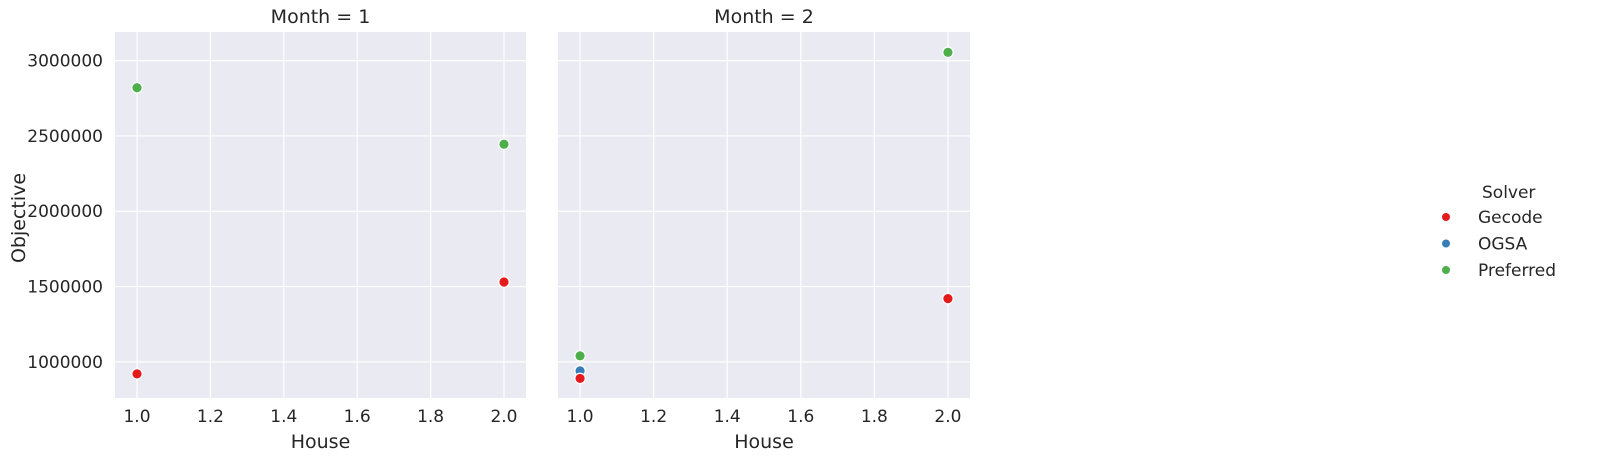 Image resolution: width=1619 pixels, height=476 pixels. Describe the element at coordinates (19, 218) in the screenshot. I see `y-axis-label: Objective` at that location.